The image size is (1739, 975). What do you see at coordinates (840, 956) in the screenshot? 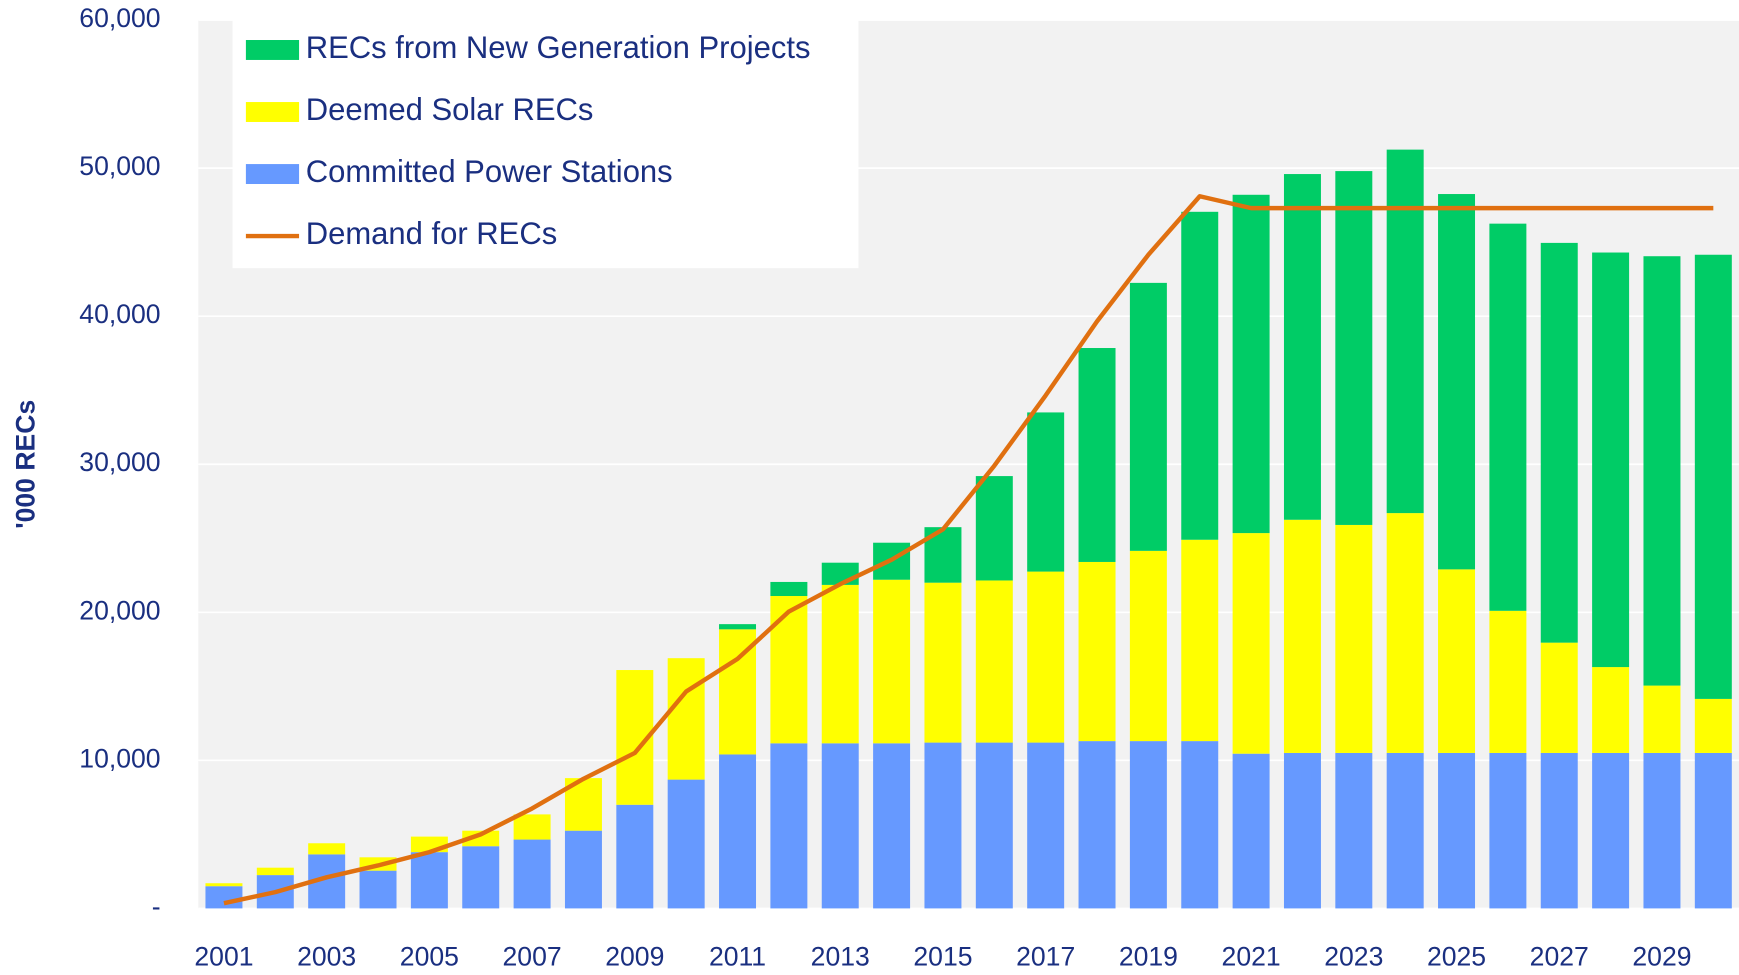
I see `x-tick-label: 2013` at bounding box center [840, 956].